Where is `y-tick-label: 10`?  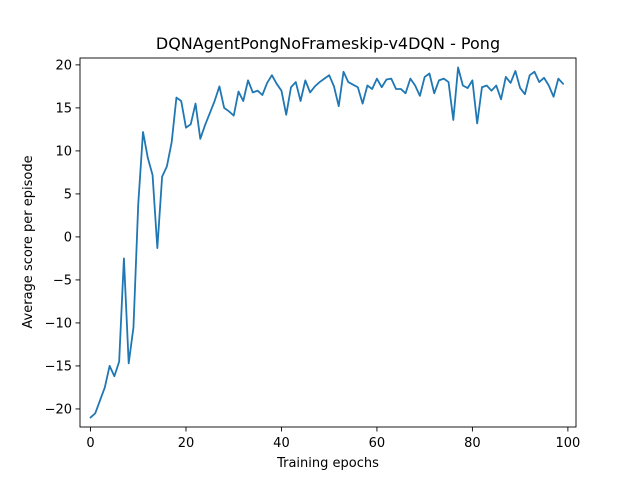 y-tick-label: 10 is located at coordinates (63, 151).